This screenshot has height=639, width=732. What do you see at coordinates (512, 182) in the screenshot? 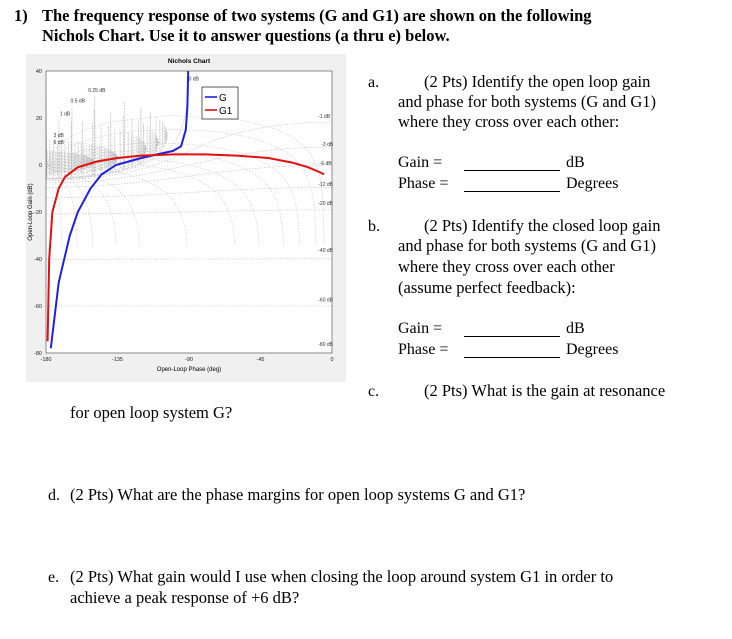
I see `part-a-phase-blank` at bounding box center [512, 182].